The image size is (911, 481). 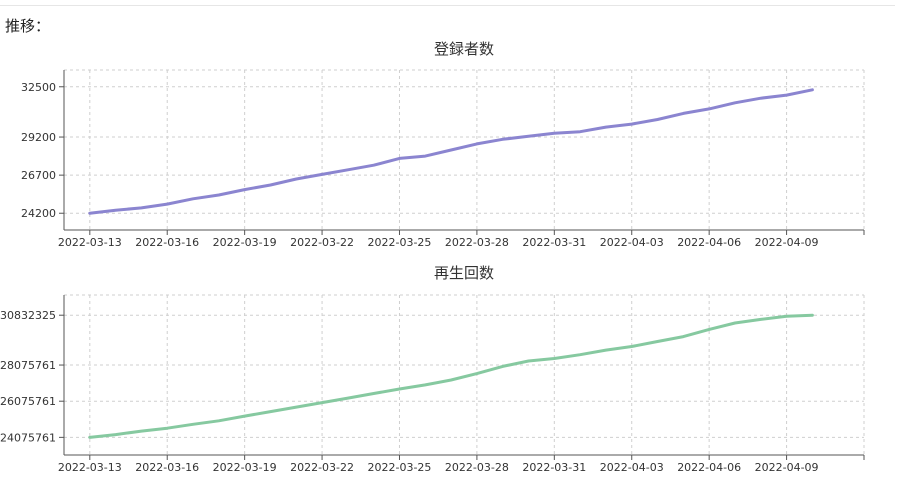 I want to click on chart-2-x-tick-label: 2022-03-25, so click(x=400, y=467).